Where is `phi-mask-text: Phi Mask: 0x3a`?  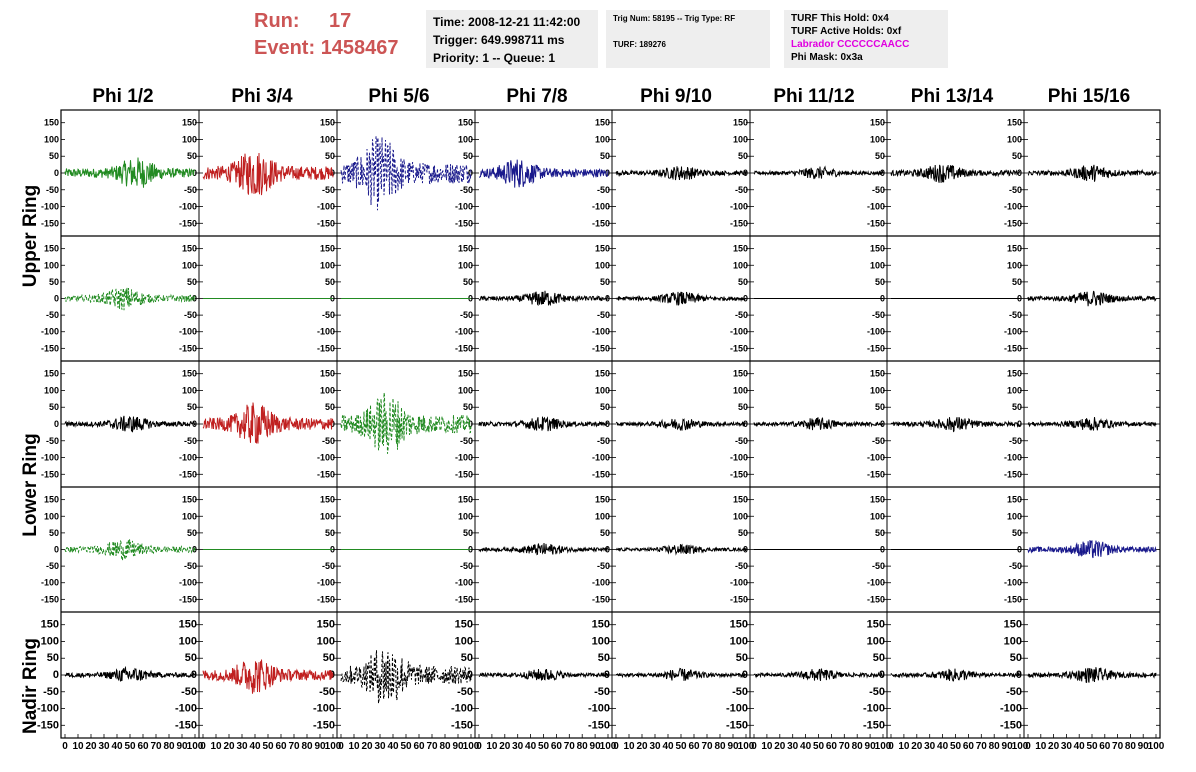
phi-mask-text: Phi Mask: 0x3a is located at coordinates (827, 57).